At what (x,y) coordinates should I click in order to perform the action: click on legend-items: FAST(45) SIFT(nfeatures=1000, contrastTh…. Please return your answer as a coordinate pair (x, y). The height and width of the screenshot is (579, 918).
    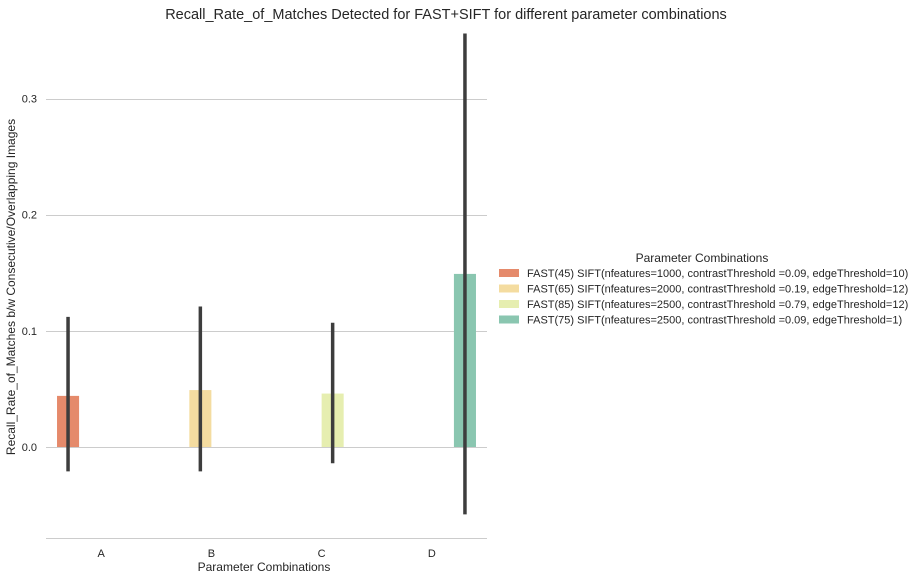
    Looking at the image, I should click on (703, 297).